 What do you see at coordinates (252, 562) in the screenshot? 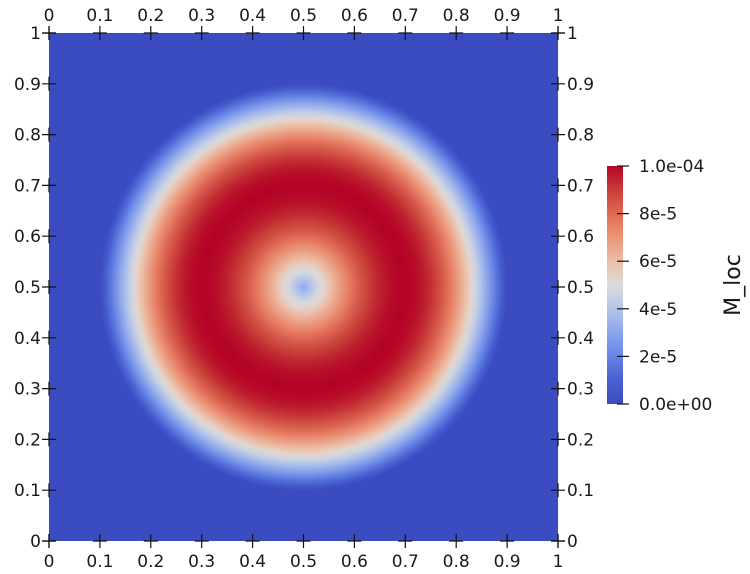
I see `x-tick-label-bottom: 0.4` at bounding box center [252, 562].